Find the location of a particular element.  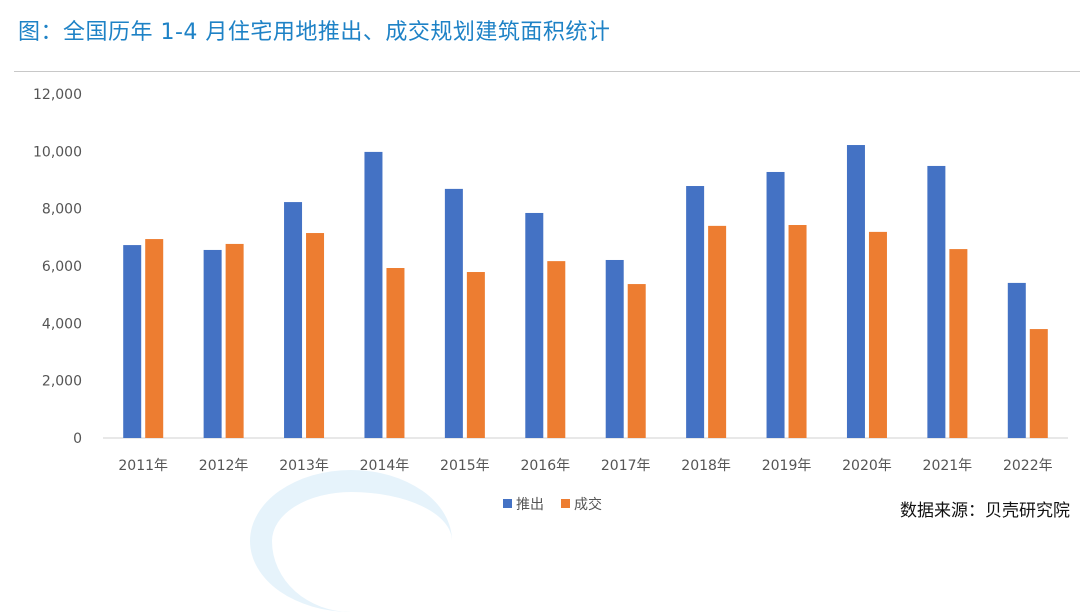

source-note: 数据来源：贝壳研究院 is located at coordinates (985, 511).